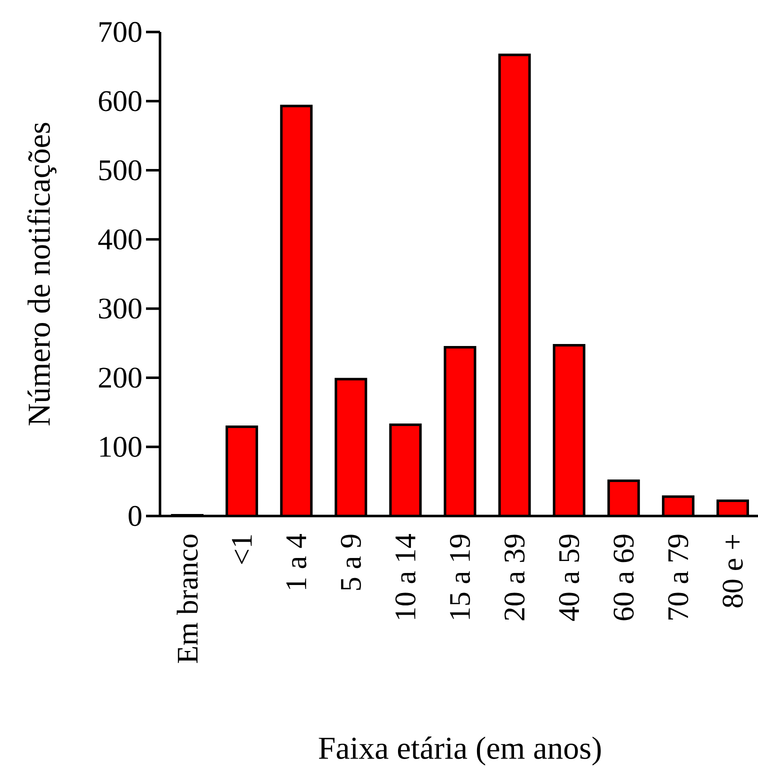 Image resolution: width=758 pixels, height=777 pixels. I want to click on y-tick-label: 600, so click(120, 101).